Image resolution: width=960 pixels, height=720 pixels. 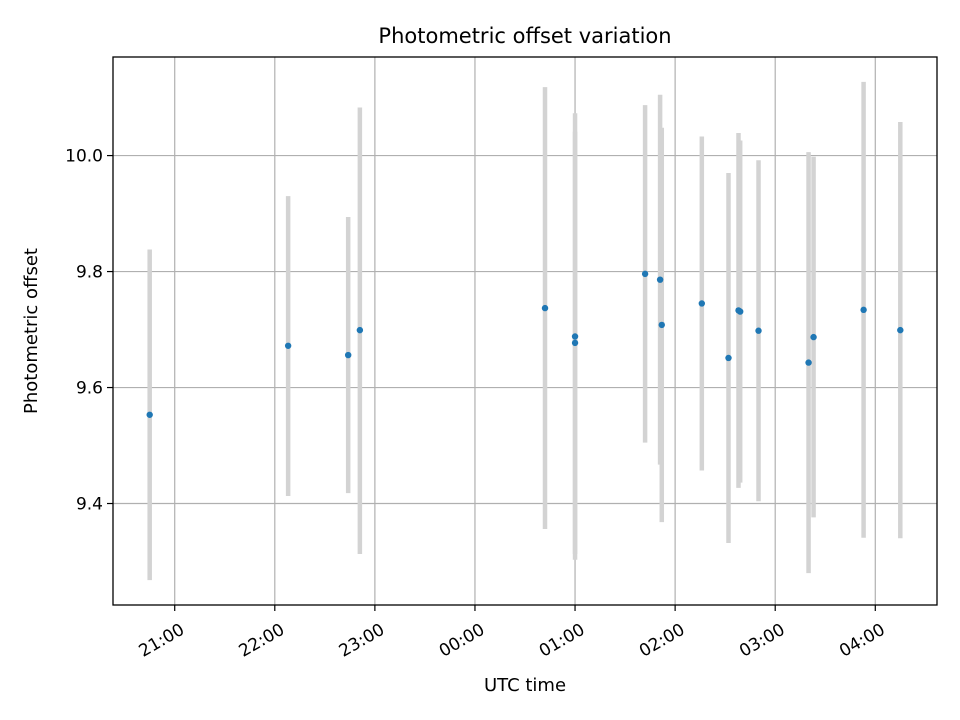 What do you see at coordinates (89, 388) in the screenshot?
I see `y-tick-label: 9.6` at bounding box center [89, 388].